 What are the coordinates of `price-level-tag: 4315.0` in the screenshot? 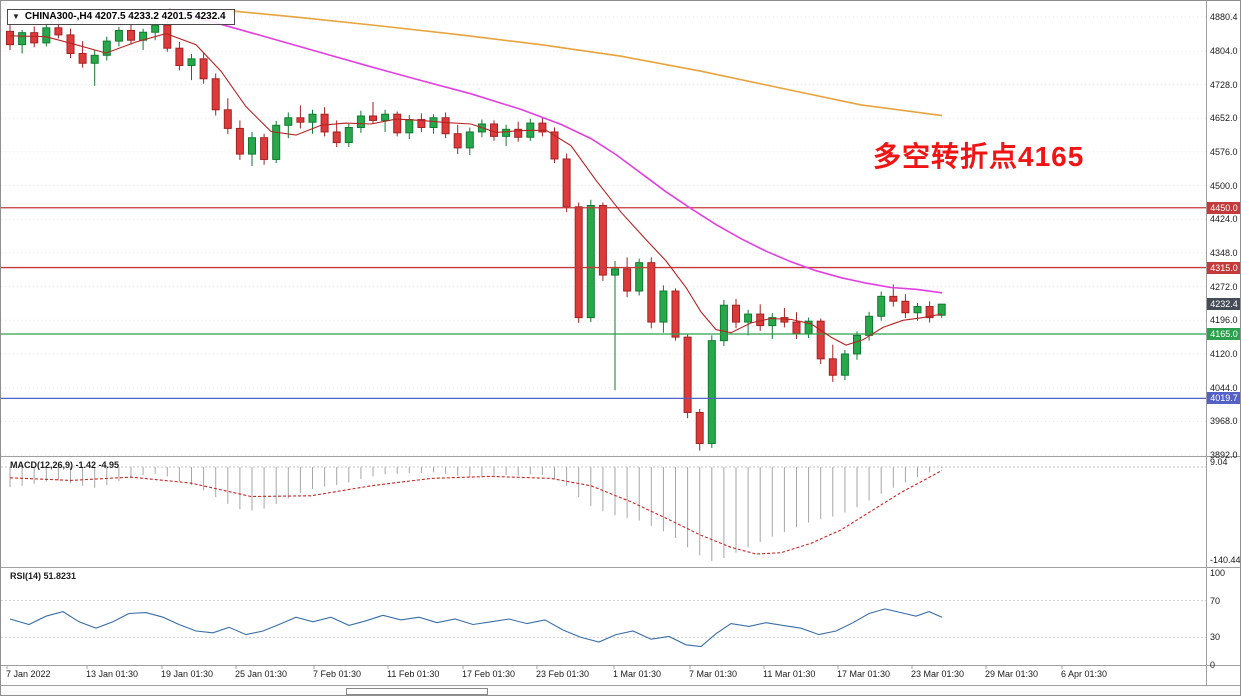 It's located at (1223, 267).